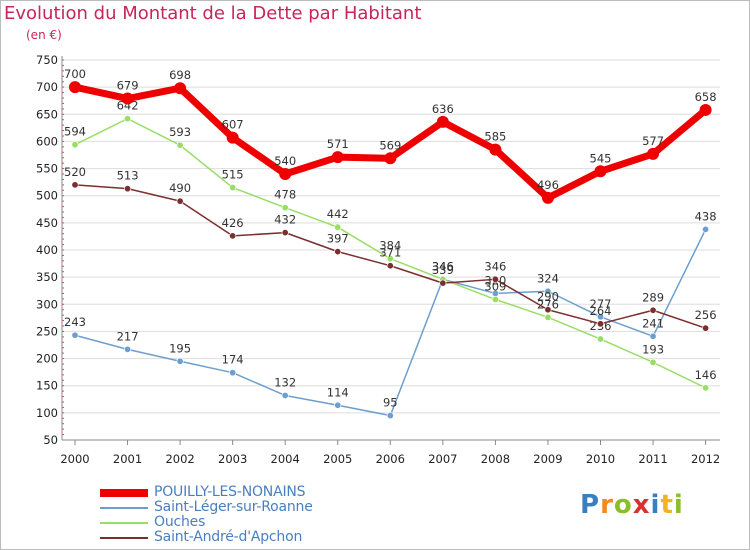 The height and width of the screenshot is (550, 750). What do you see at coordinates (601, 304) in the screenshot?
I see `data-label: 277` at bounding box center [601, 304].